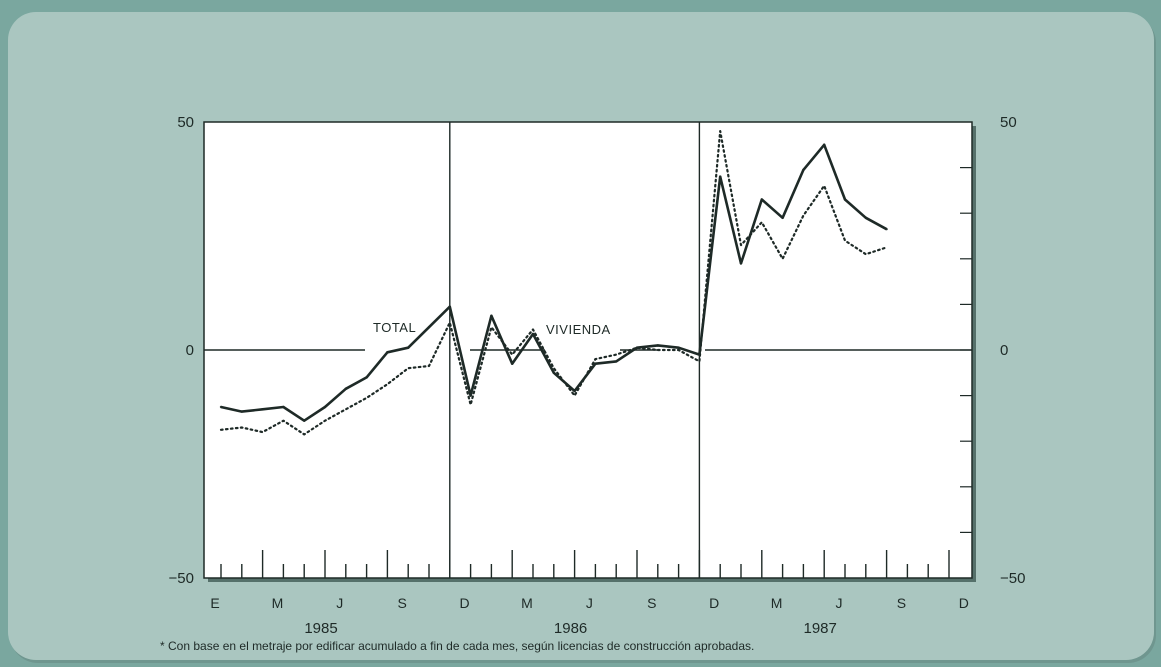 The width and height of the screenshot is (1161, 667). Describe the element at coordinates (1008, 122) in the screenshot. I see `y-tick-label-right: 50` at that location.